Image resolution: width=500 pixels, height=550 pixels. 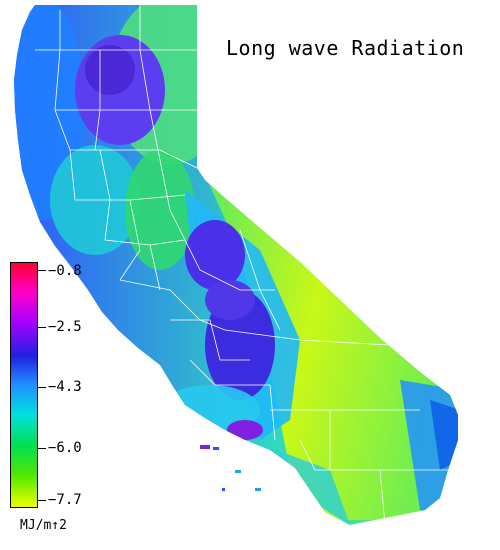 I want to click on legend-tick-label: −2.5, so click(x=65, y=327).